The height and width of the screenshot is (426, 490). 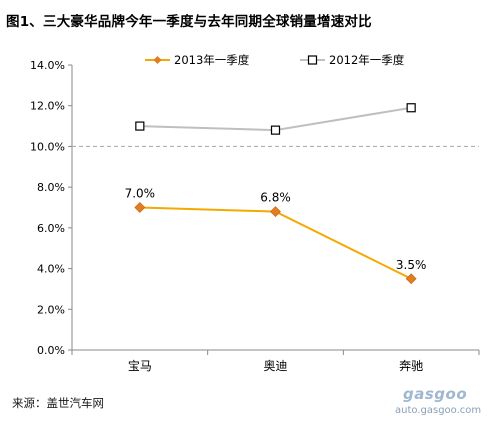 I want to click on chart-title: 图1、三大豪华品牌今年一季度与去年同期全球销量增速对比, so click(x=189, y=22).